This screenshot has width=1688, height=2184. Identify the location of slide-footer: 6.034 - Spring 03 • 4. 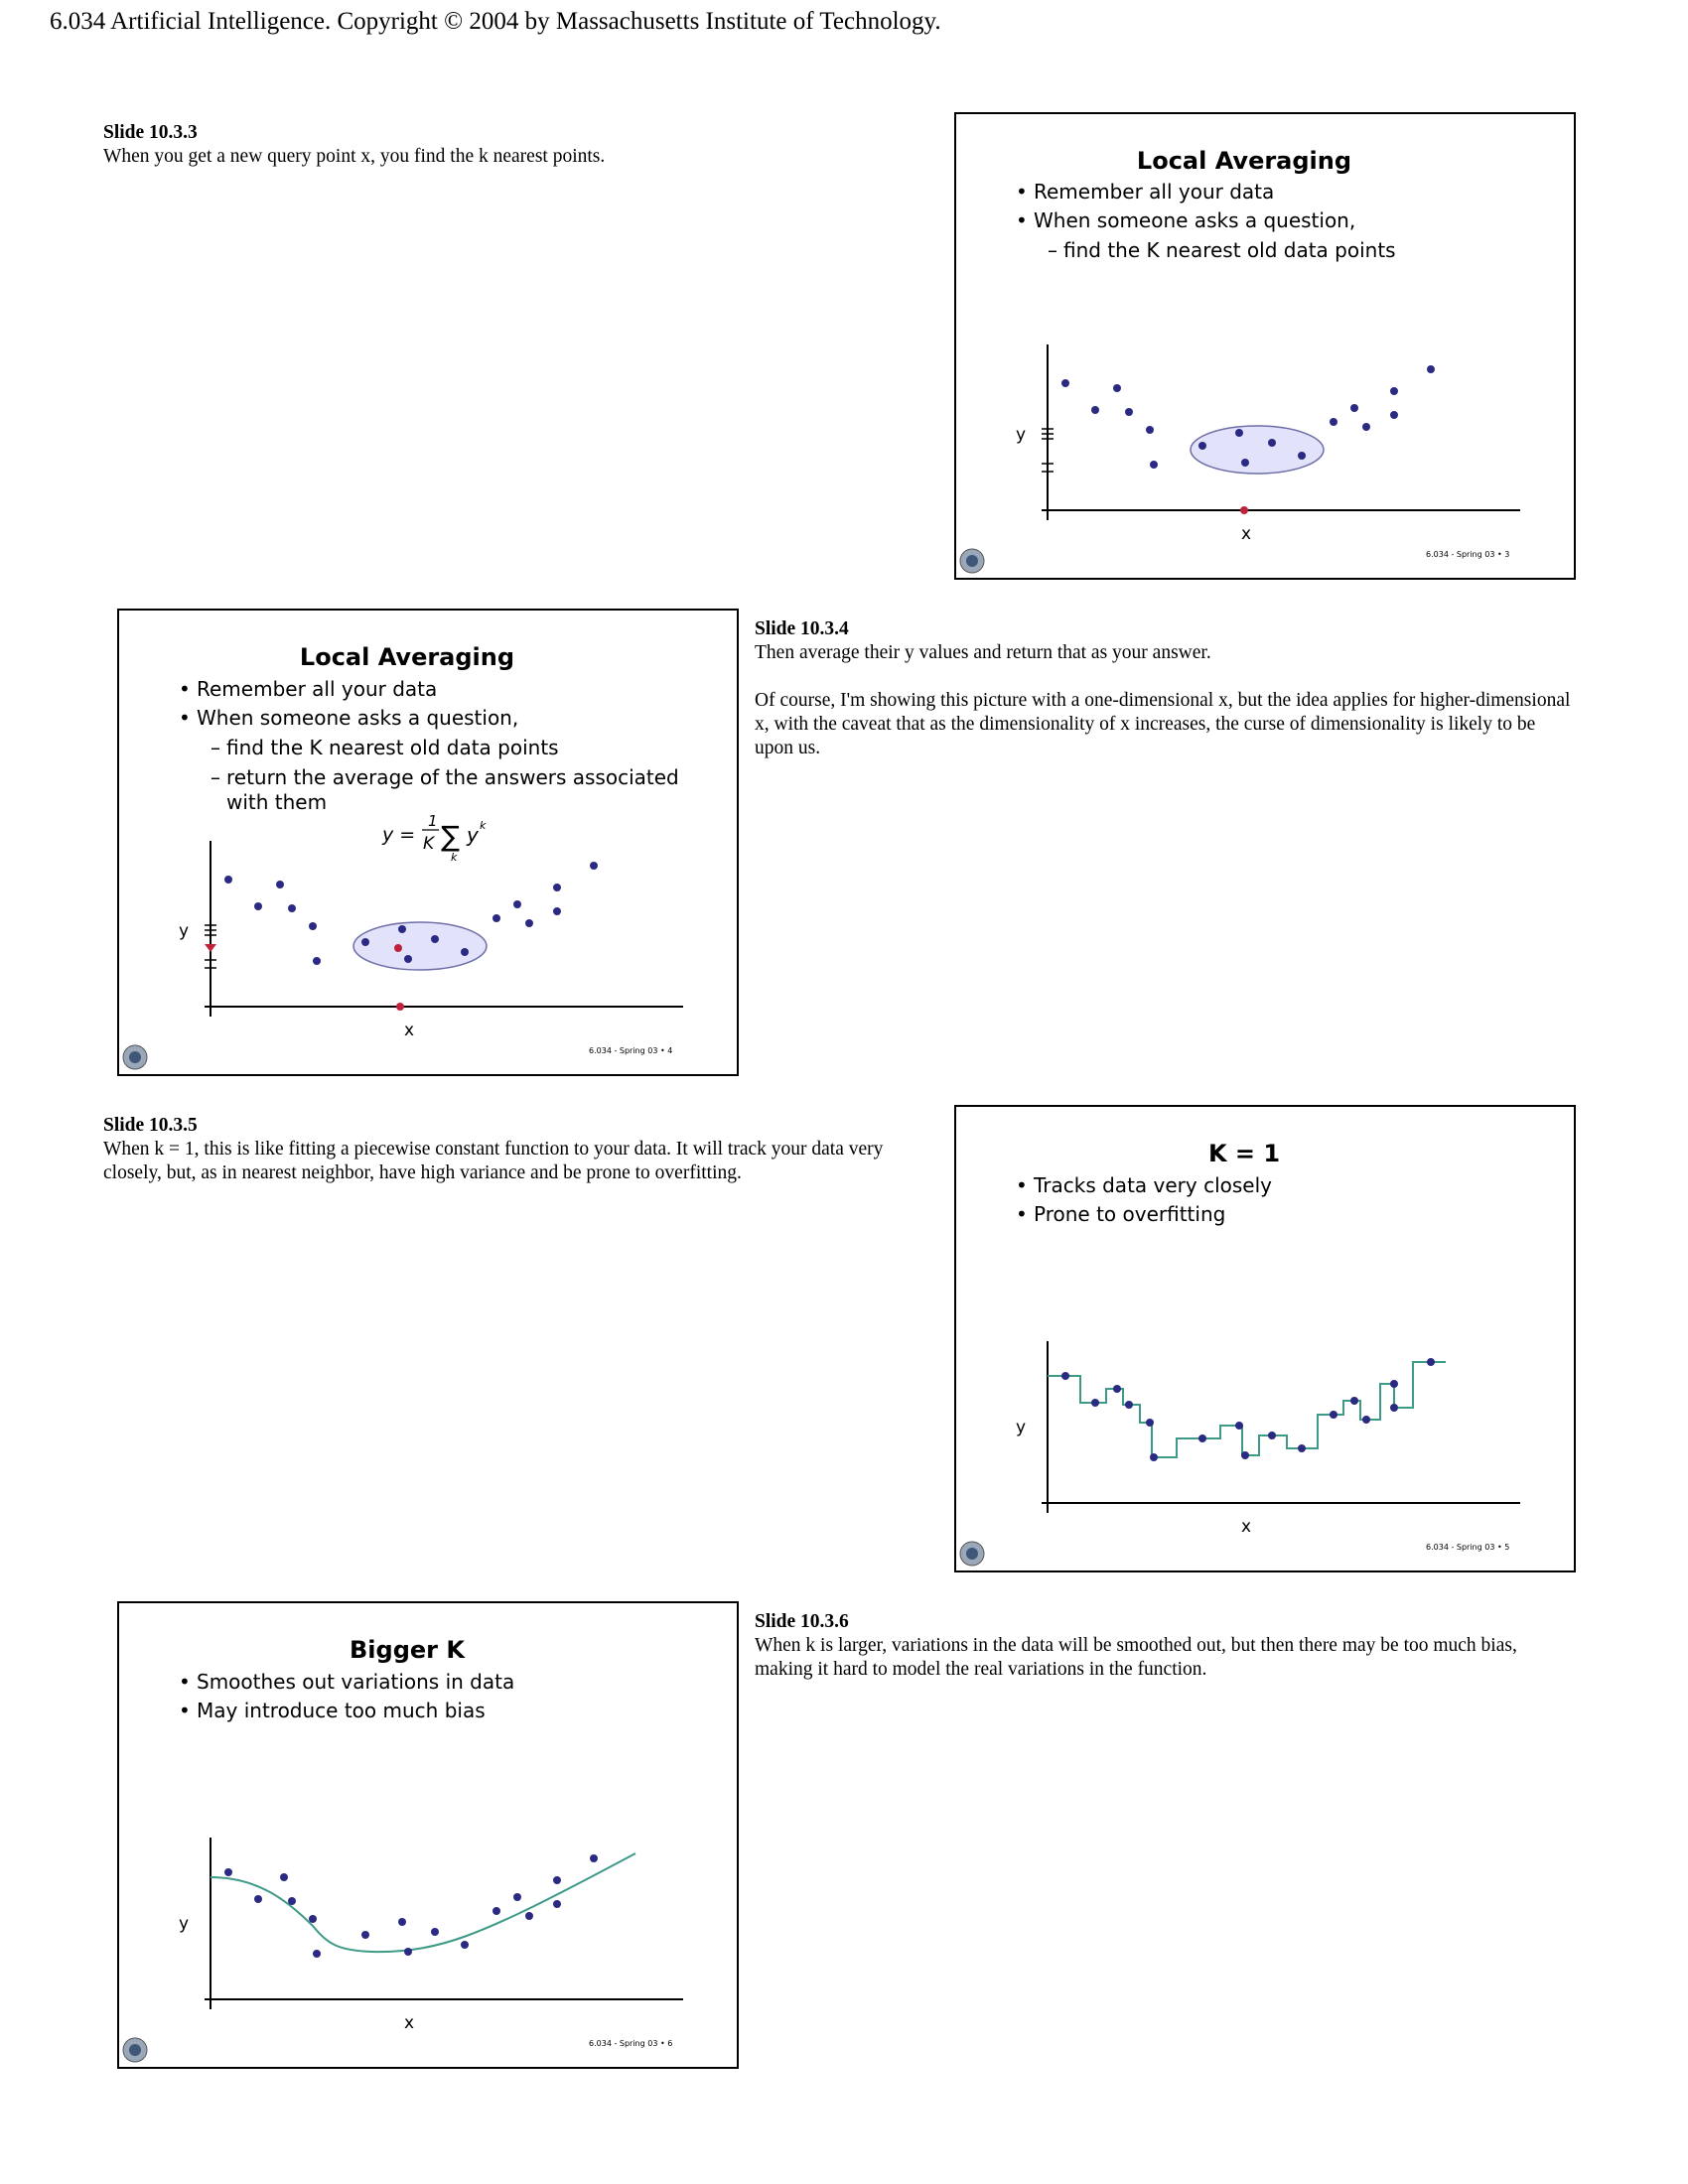
(630, 1050).